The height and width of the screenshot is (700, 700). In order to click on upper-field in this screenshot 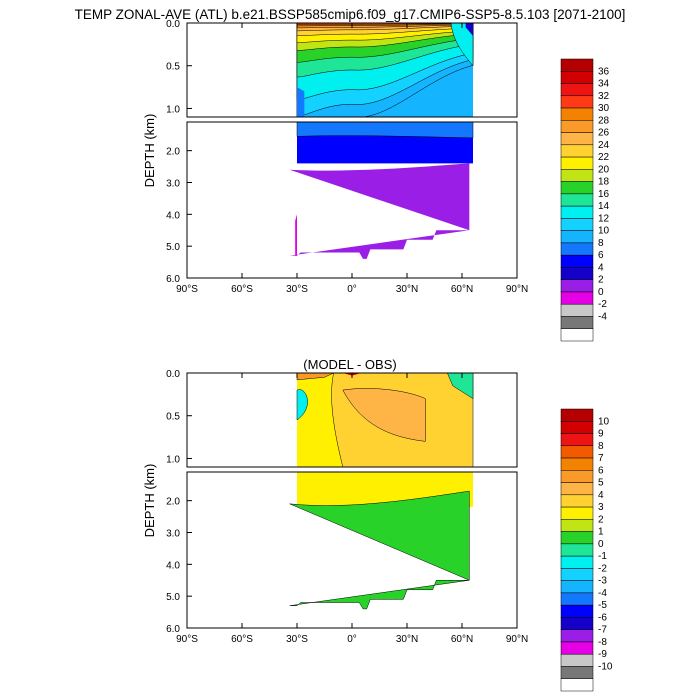, I will do `click(385, 70)`.